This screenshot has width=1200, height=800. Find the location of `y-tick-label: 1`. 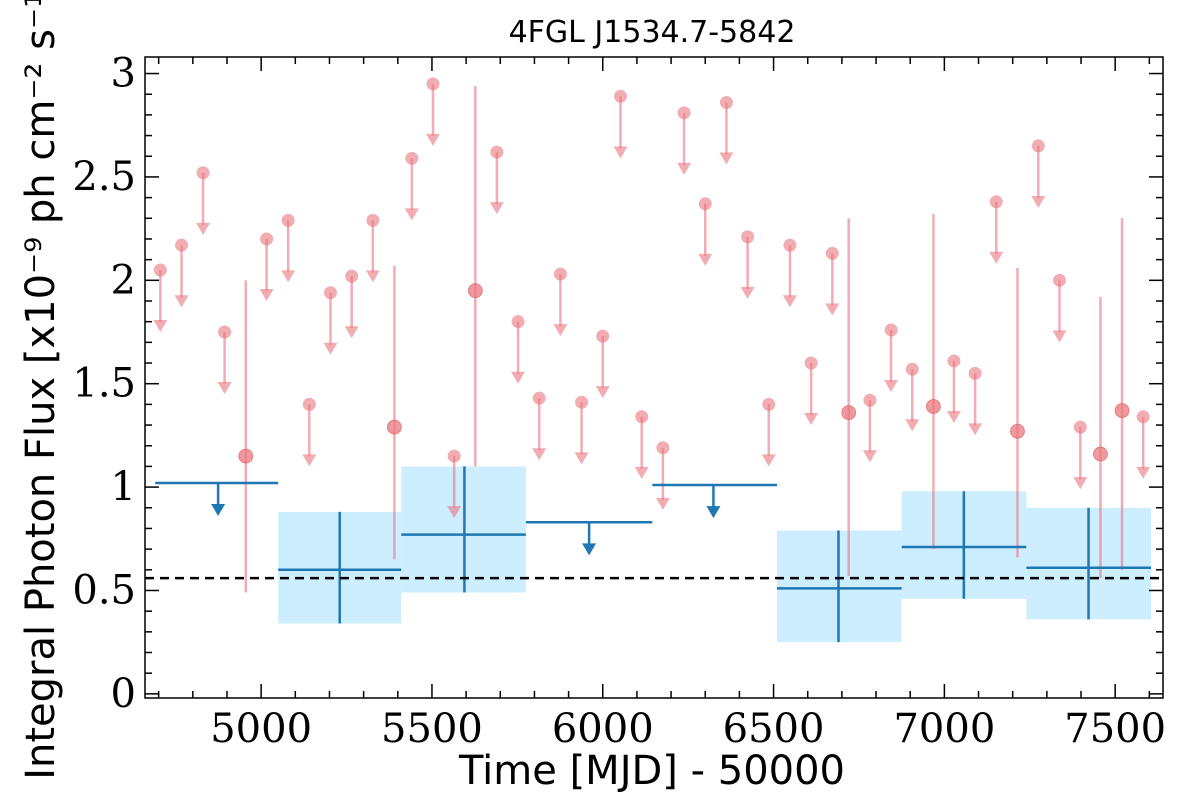

y-tick-label: 1 is located at coordinates (123, 487).